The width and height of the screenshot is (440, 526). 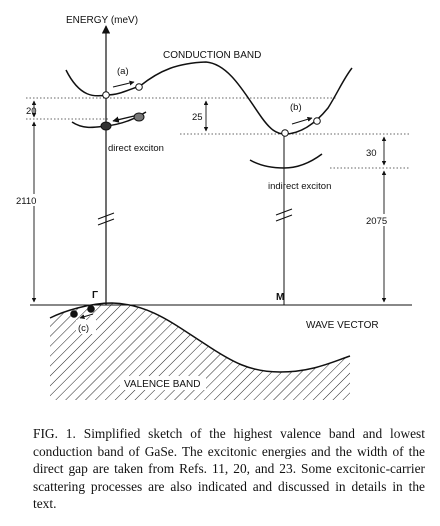 I want to click on wave-vector-label: WAVE VECTOR, so click(x=342, y=325).